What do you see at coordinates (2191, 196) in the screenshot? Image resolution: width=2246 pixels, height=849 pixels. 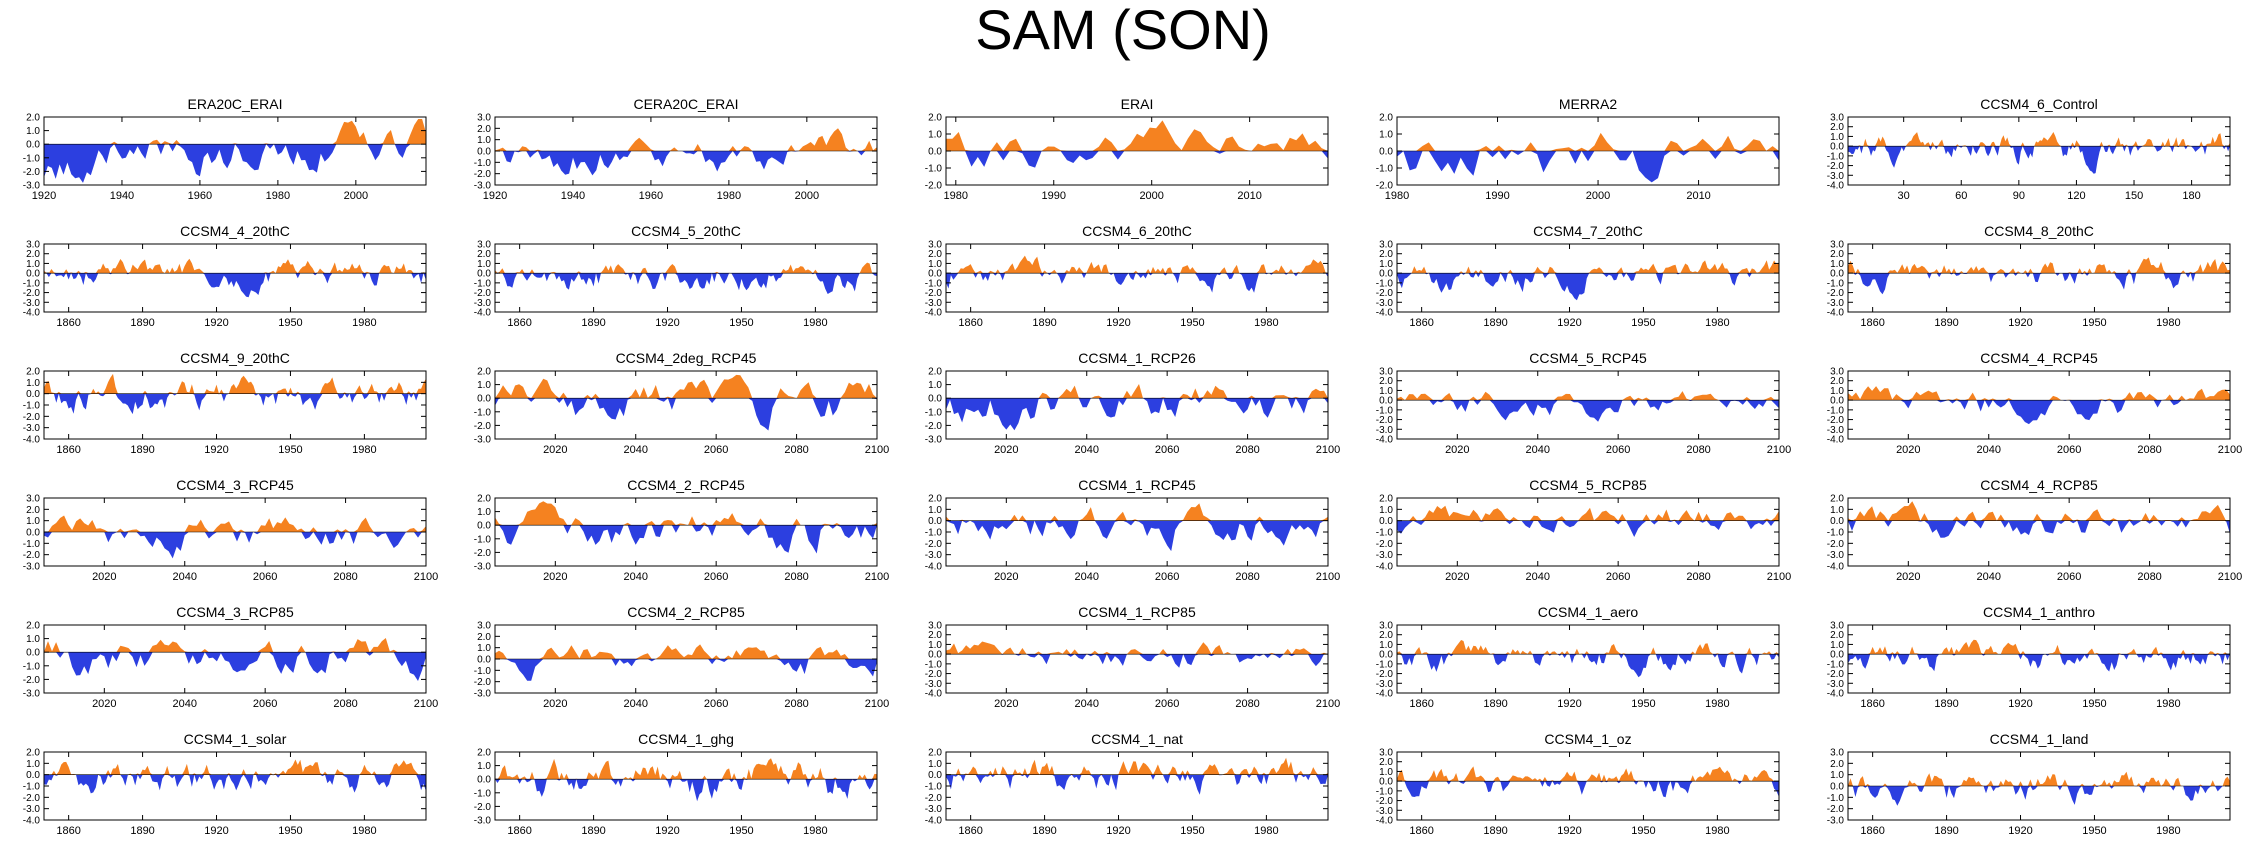 I see `x-tick-label: 180` at bounding box center [2191, 196].